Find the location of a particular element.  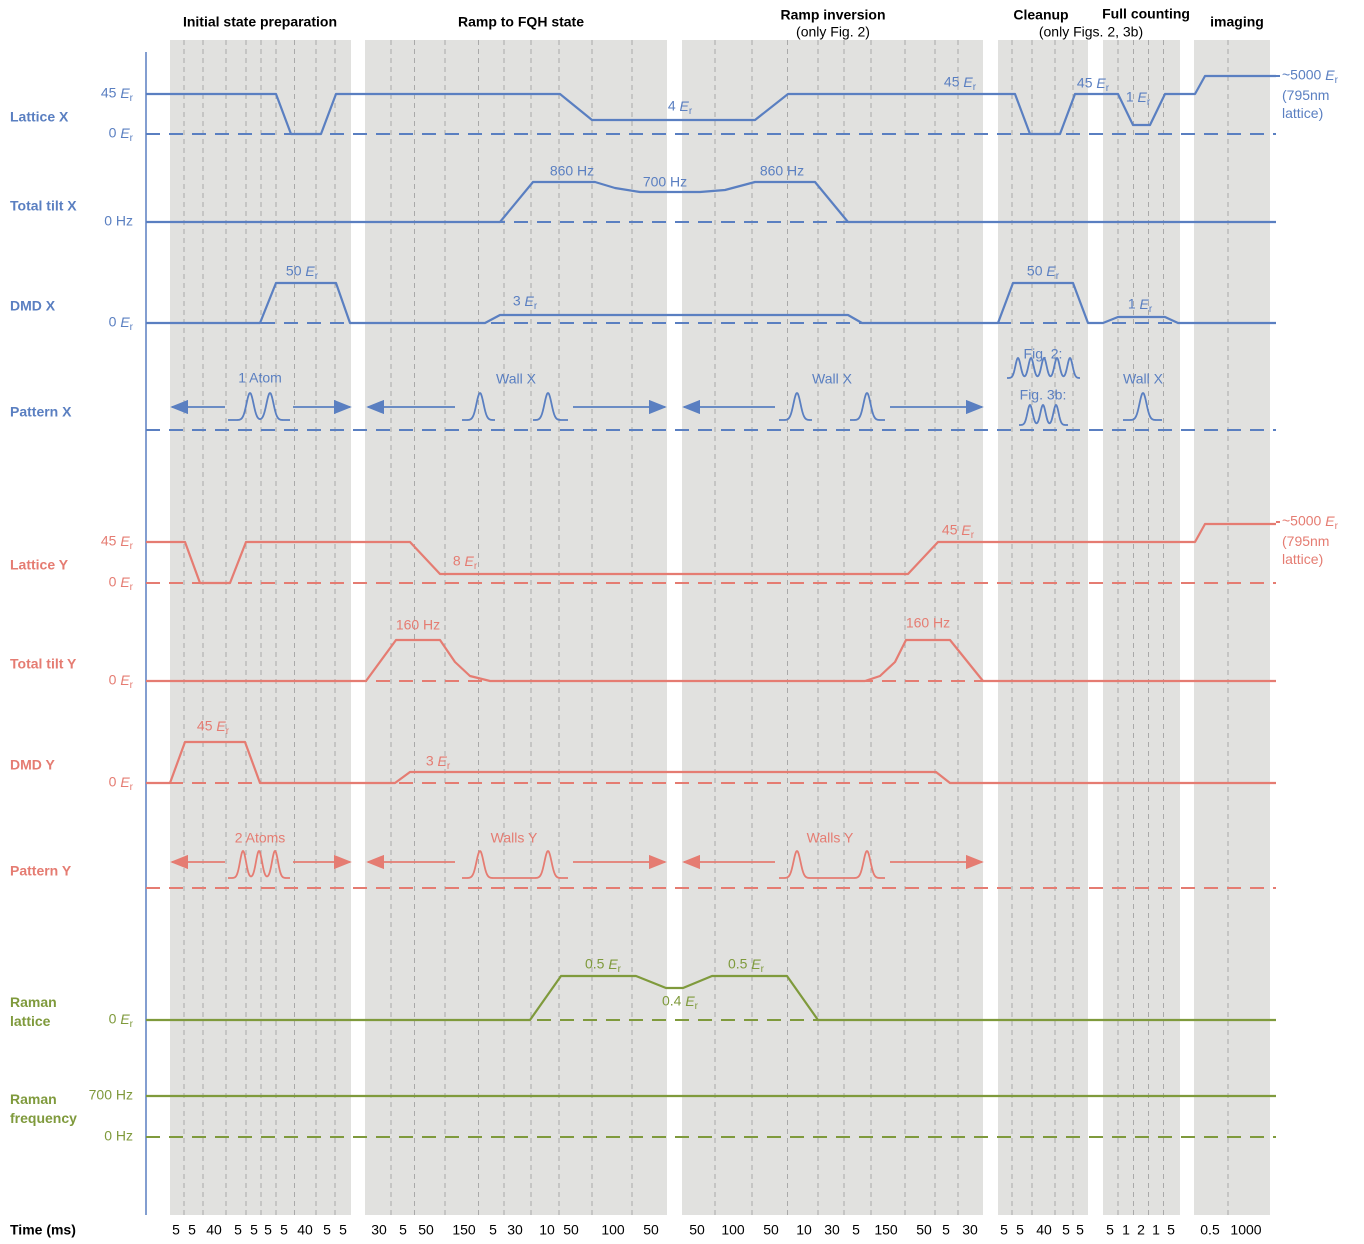

row-label: Raman lattice is located at coordinates (35, 1011).